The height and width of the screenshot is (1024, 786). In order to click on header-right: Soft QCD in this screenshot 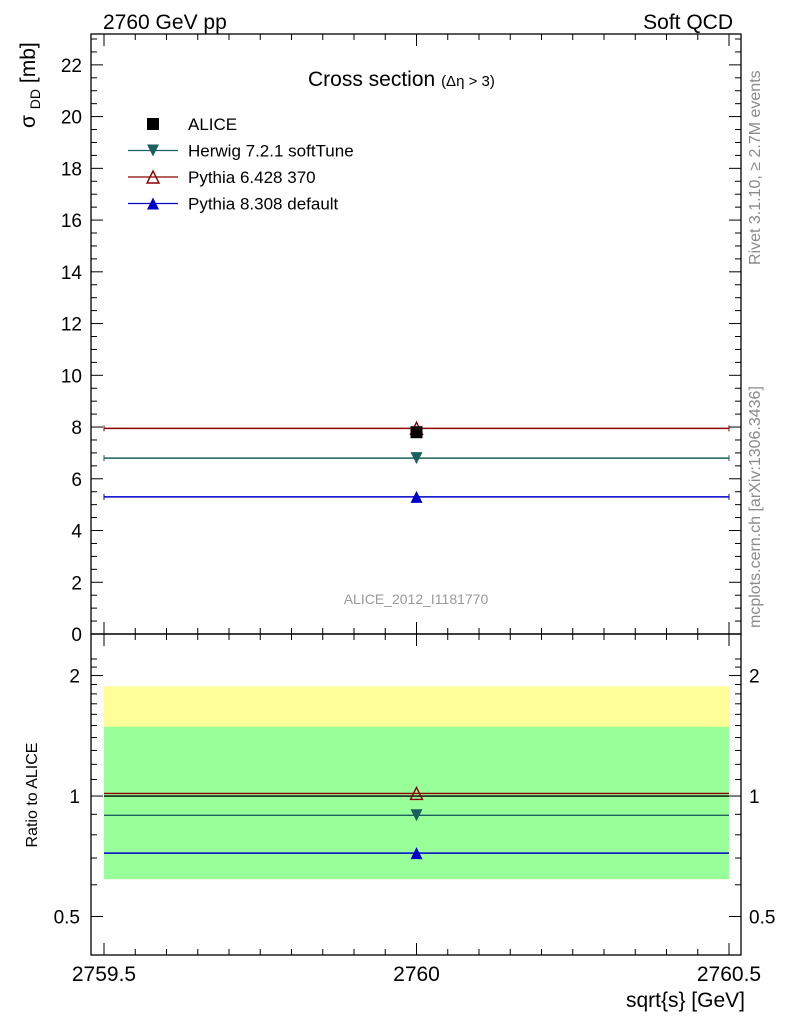, I will do `click(688, 22)`.